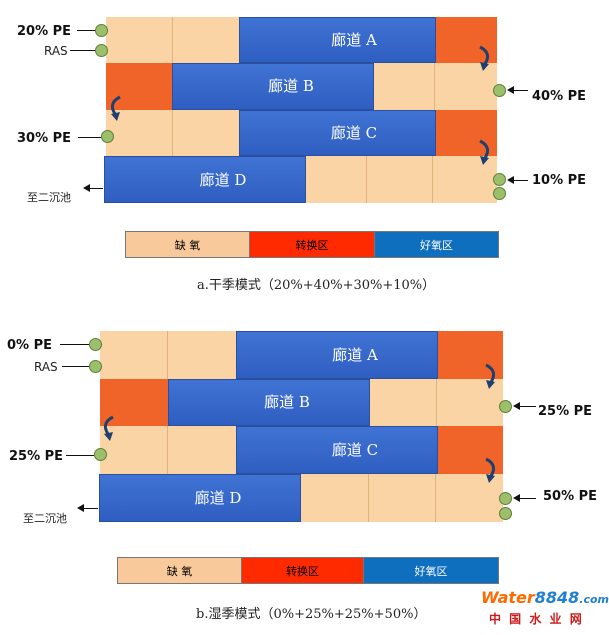  What do you see at coordinates (508, 597) in the screenshot?
I see `logo-brand-a: Water` at bounding box center [508, 597].